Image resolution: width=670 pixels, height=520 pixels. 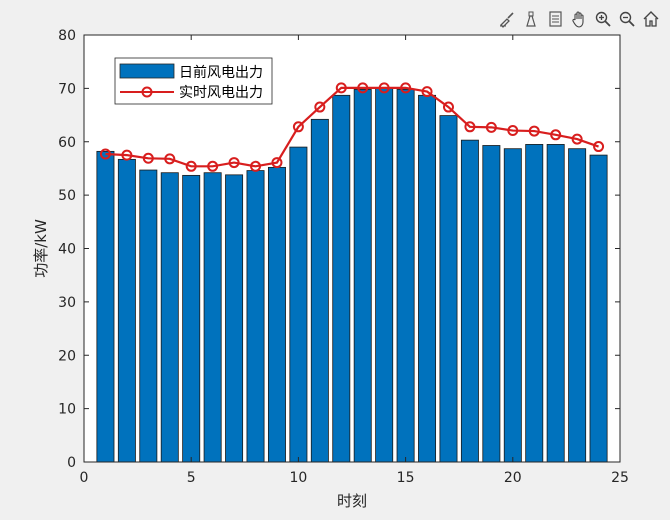 What do you see at coordinates (67, 250) in the screenshot?
I see `y-tick-label: 40` at bounding box center [67, 250].